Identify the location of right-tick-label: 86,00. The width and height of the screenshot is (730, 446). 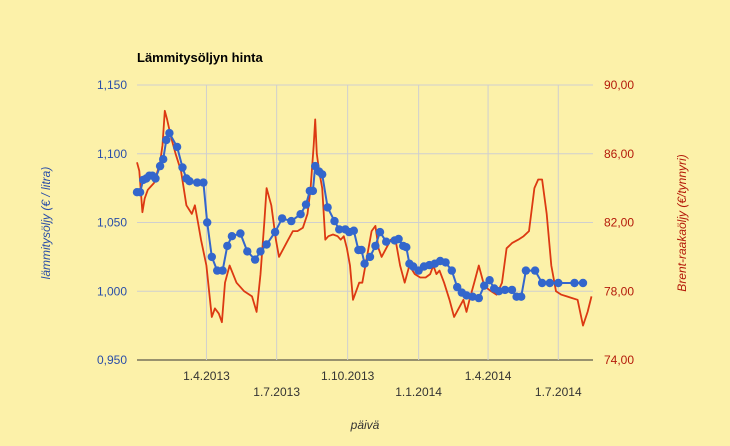
(619, 154).